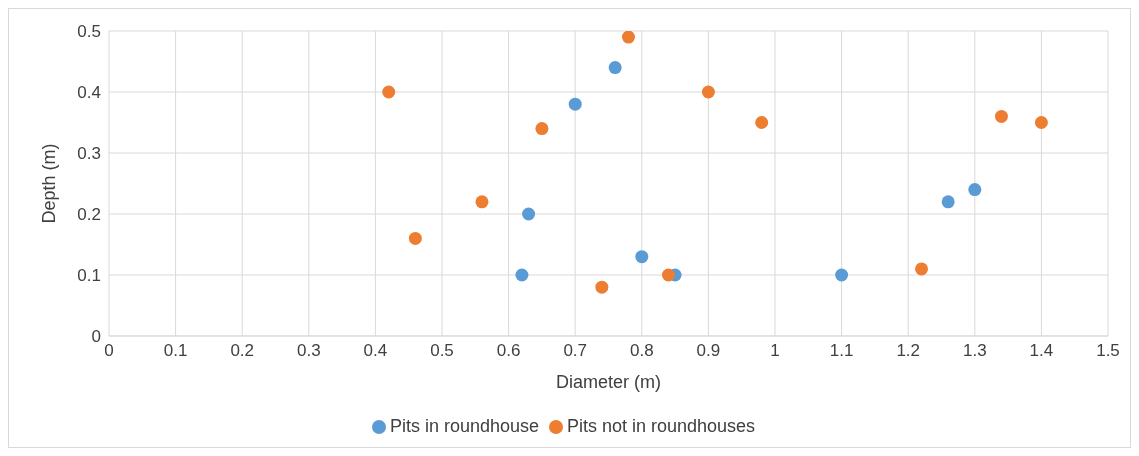 The image size is (1139, 456). What do you see at coordinates (109, 351) in the screenshot?
I see `x-tick-label: 0` at bounding box center [109, 351].